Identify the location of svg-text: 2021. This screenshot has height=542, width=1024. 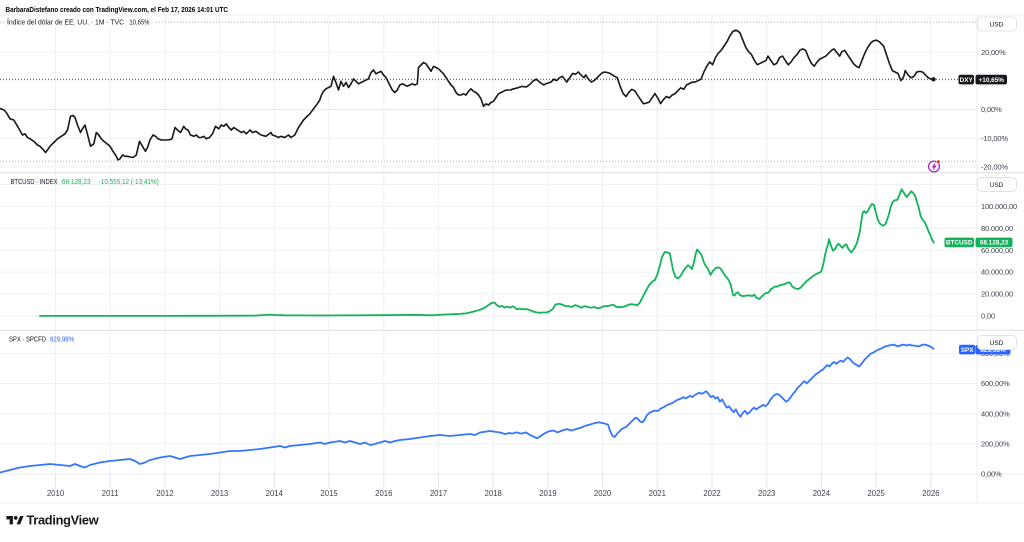
(657, 493).